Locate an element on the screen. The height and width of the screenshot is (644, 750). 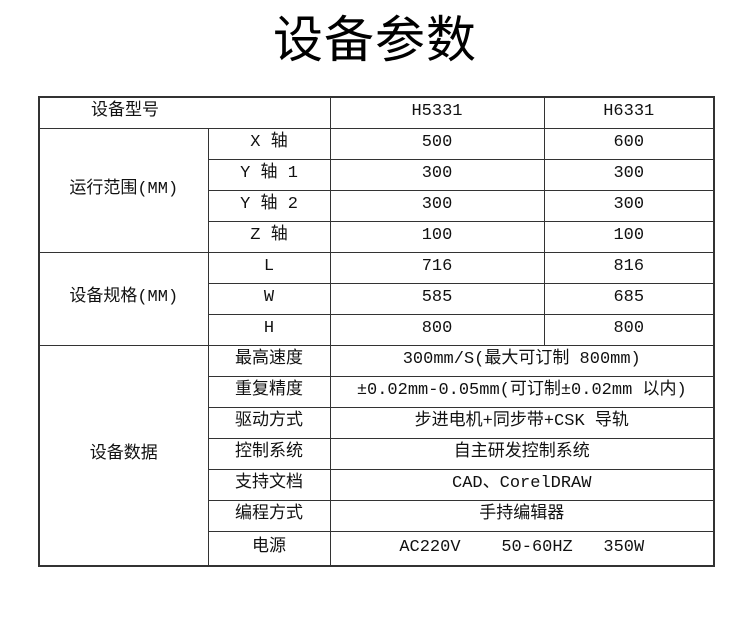
value-a: 585 is located at coordinates (437, 298).